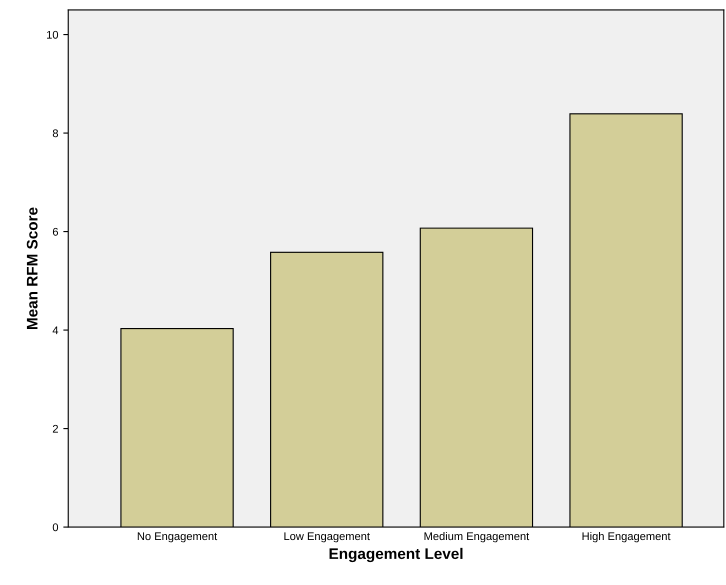 Image resolution: width=726 pixels, height=585 pixels. What do you see at coordinates (626, 537) in the screenshot?
I see `x-tick-label: High Engagement` at bounding box center [626, 537].